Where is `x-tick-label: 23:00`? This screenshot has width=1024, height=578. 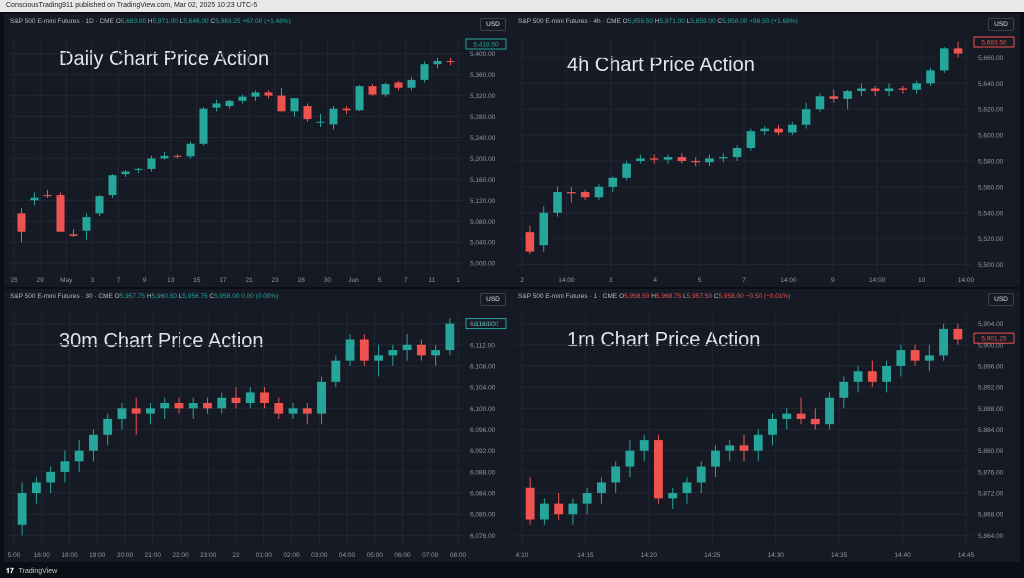
x-tick-label: 23:00 is located at coordinates (208, 555).